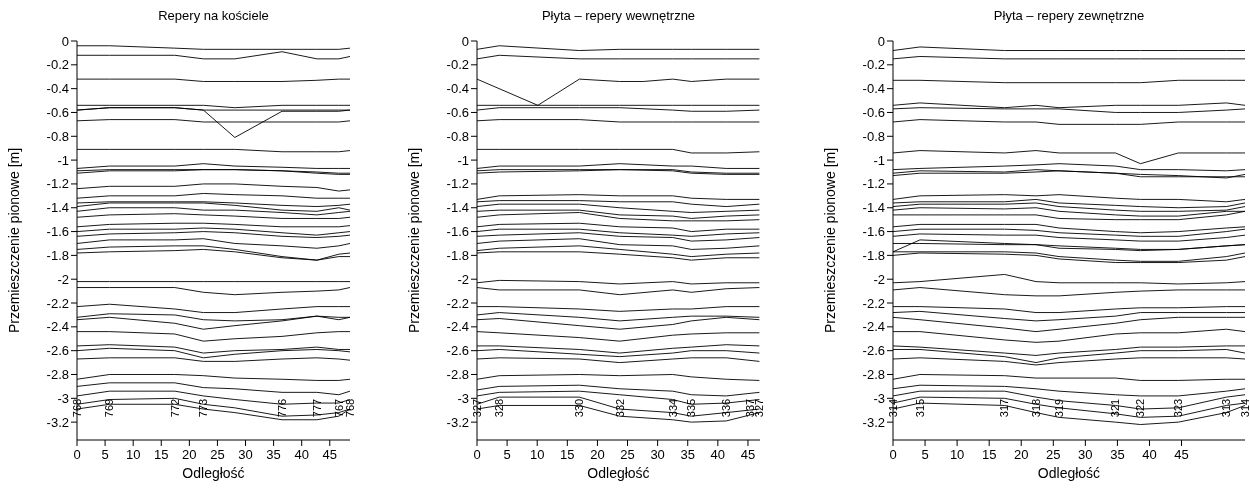 Image resolution: width=1250 pixels, height=490 pixels. I want to click on annotation: 315, so click(919, 408).